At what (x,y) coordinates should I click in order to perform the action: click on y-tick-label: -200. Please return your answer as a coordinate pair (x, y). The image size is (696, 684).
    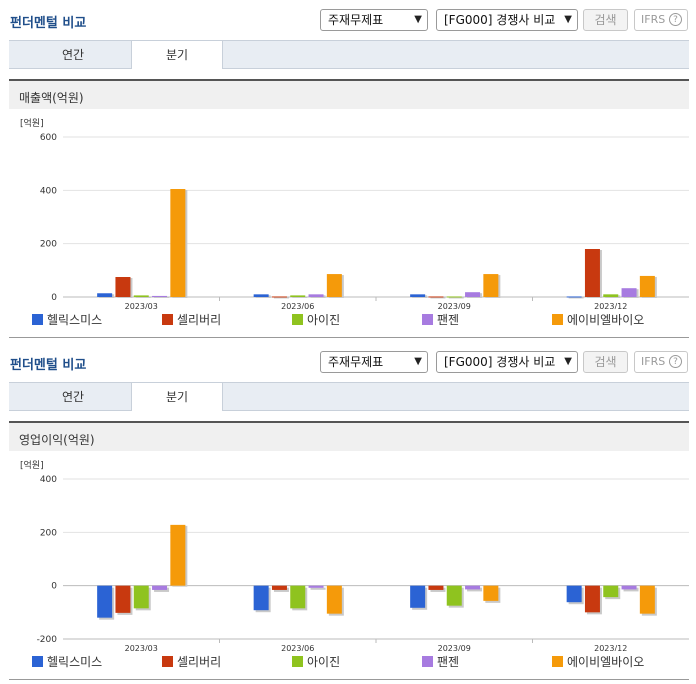
    Looking at the image, I should click on (47, 640).